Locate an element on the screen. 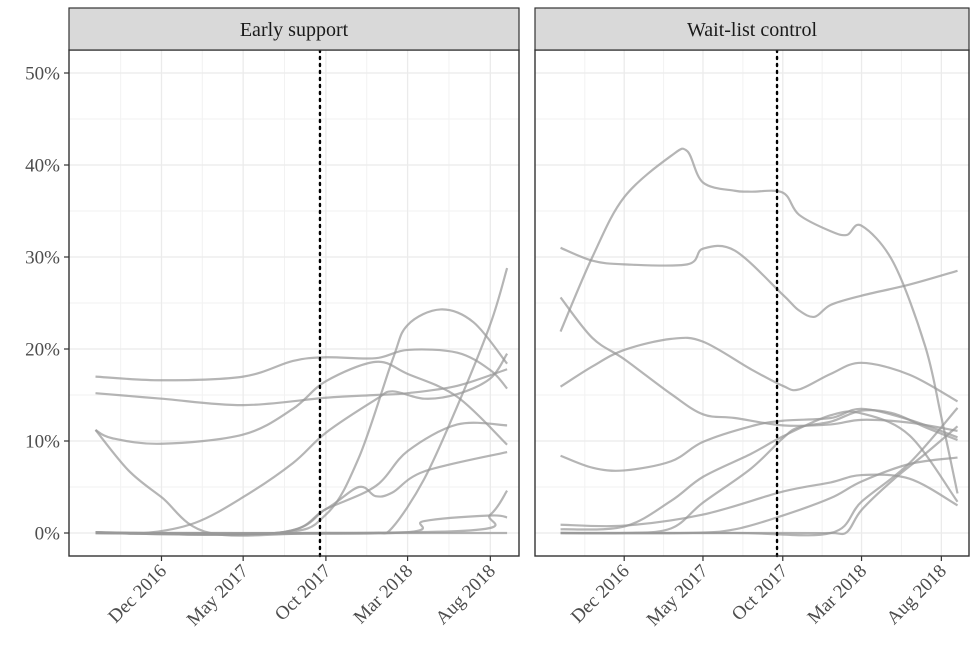 This screenshot has height=653, width=972. y-tick-label: 0% is located at coordinates (48, 534).